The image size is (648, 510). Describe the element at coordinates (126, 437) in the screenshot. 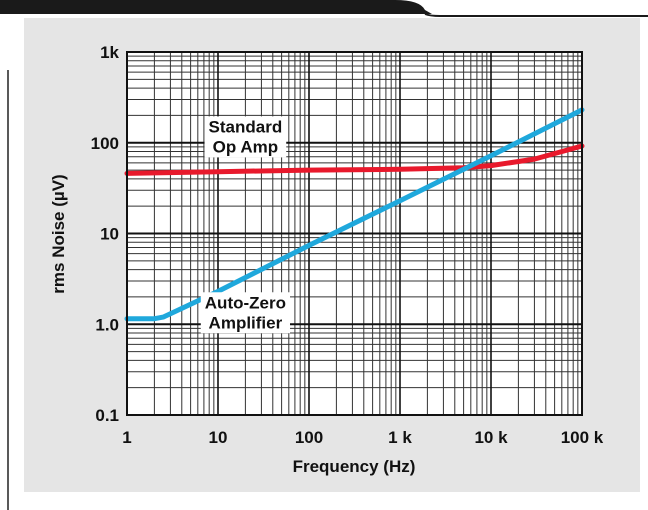

I see `x-tick-label: 1` at that location.